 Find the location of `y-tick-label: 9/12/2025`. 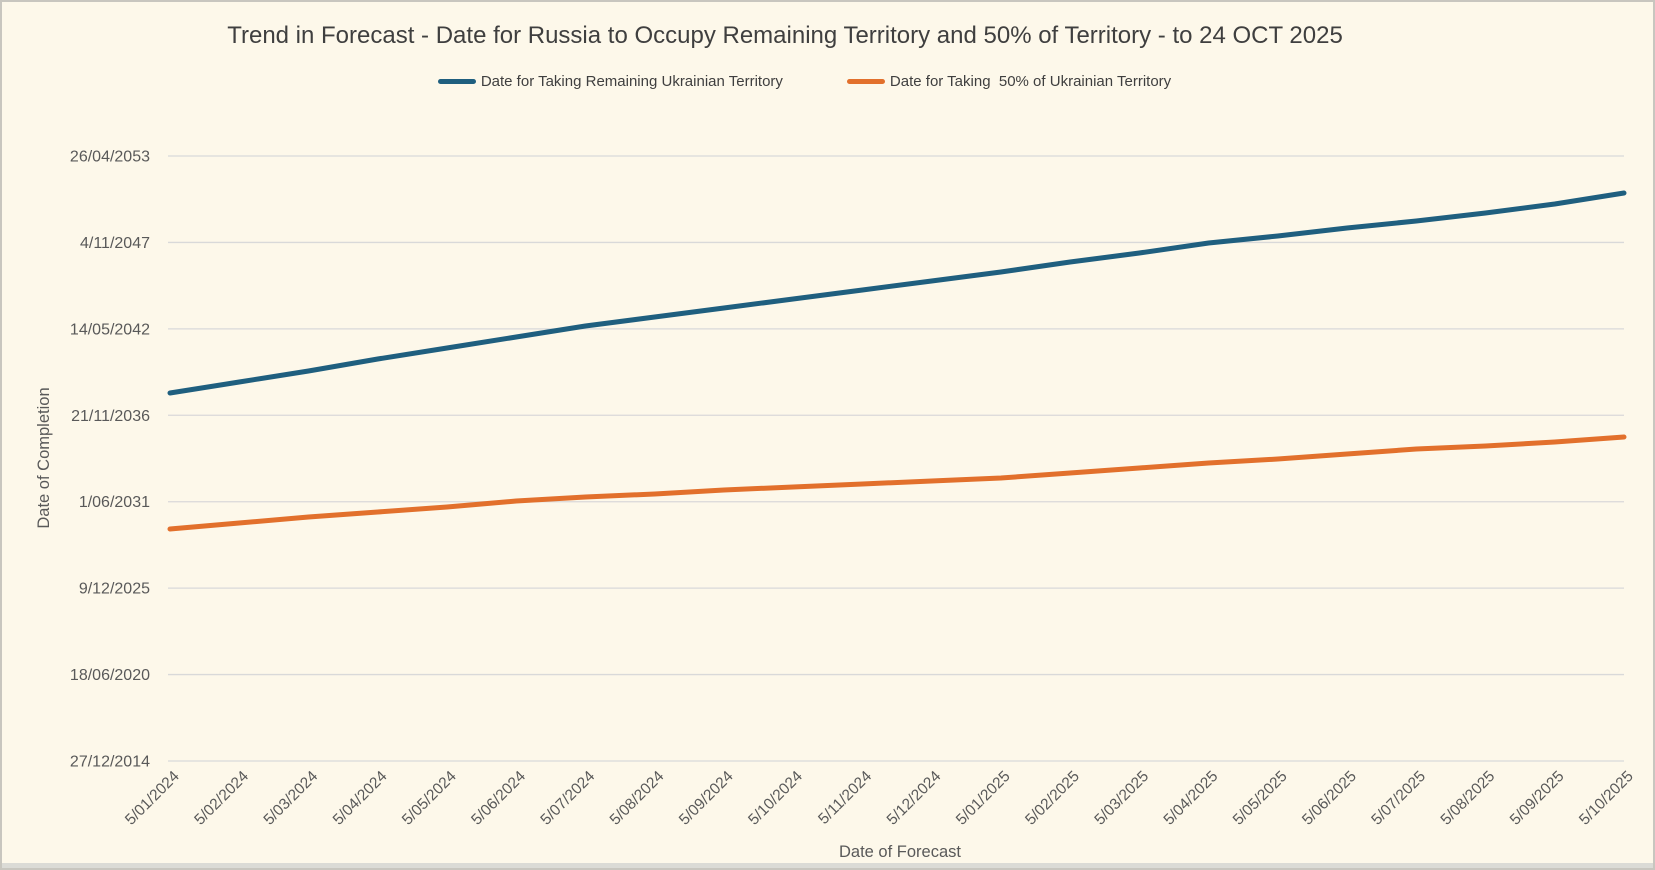

y-tick-label: 9/12/2025 is located at coordinates (114, 589).